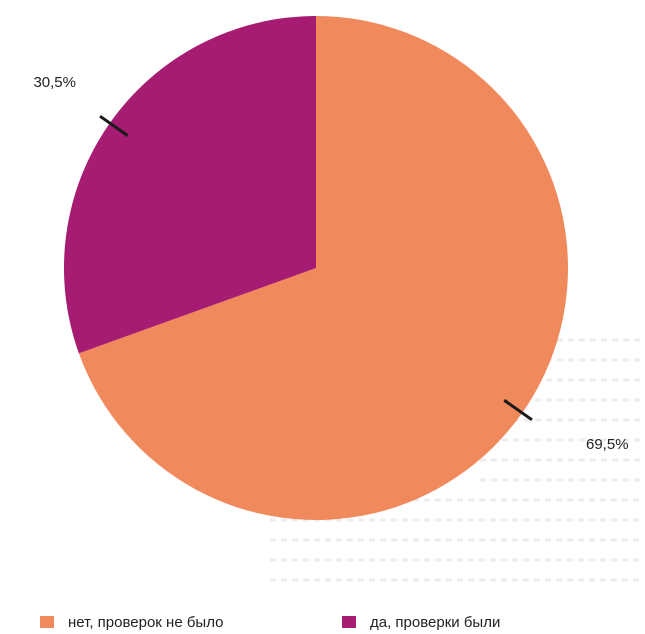 The image size is (645, 634). Describe the element at coordinates (607, 444) in the screenshot. I see `data-label-1: 69,5%` at that location.